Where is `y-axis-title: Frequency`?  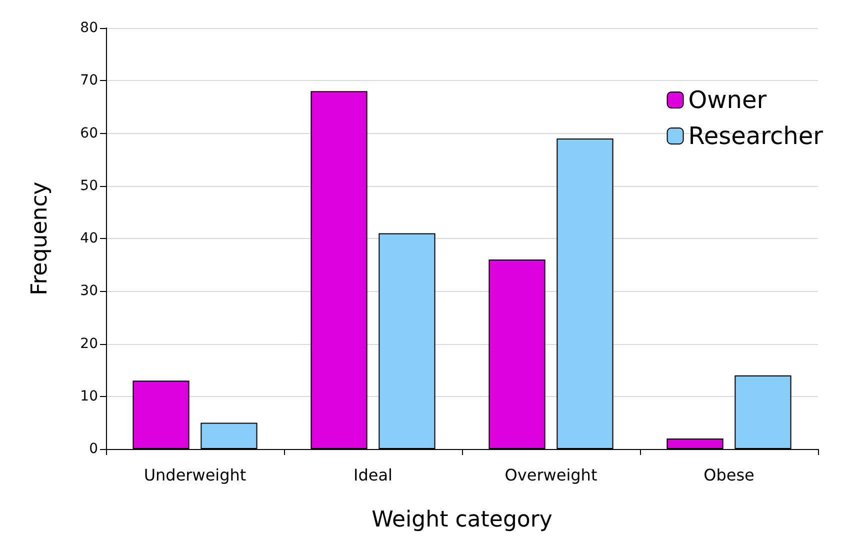
y-axis-title: Frequency is located at coordinates (40, 239).